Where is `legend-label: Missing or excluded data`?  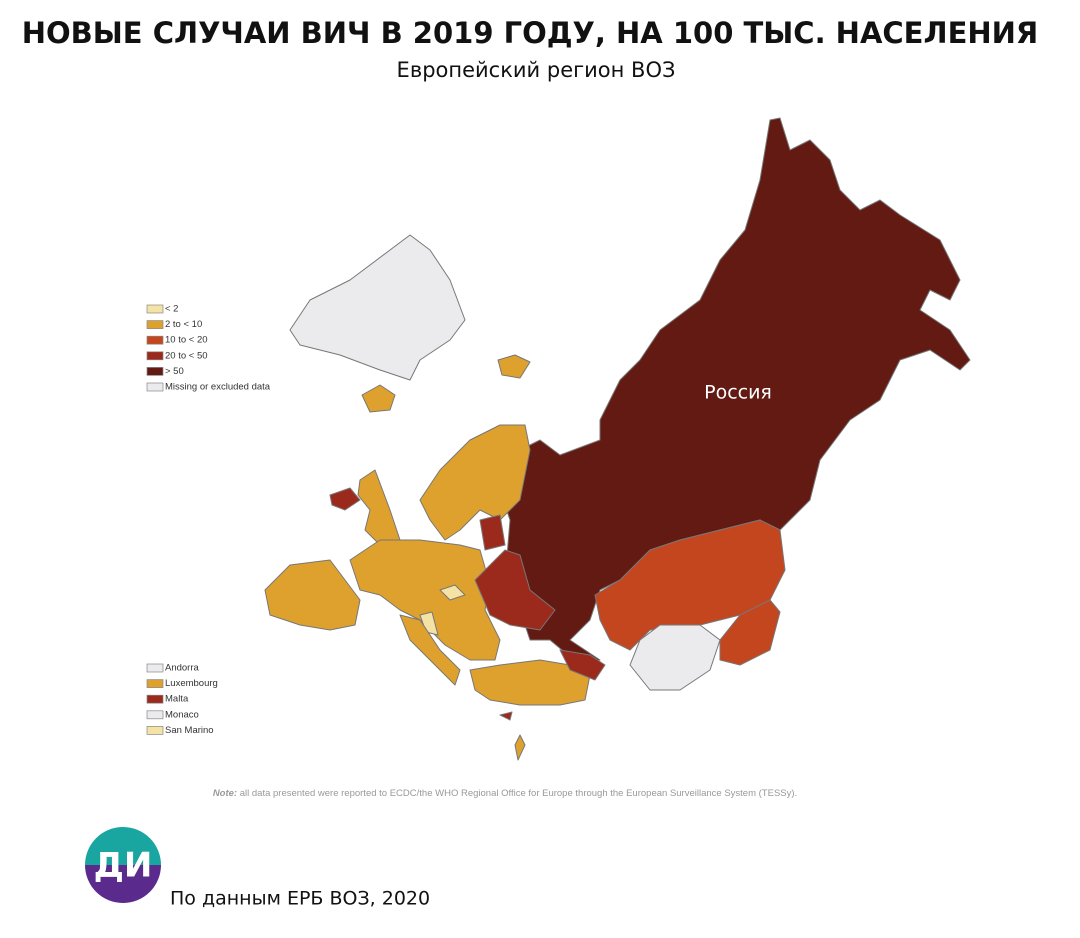
legend-label: Missing or excluded data is located at coordinates (218, 387).